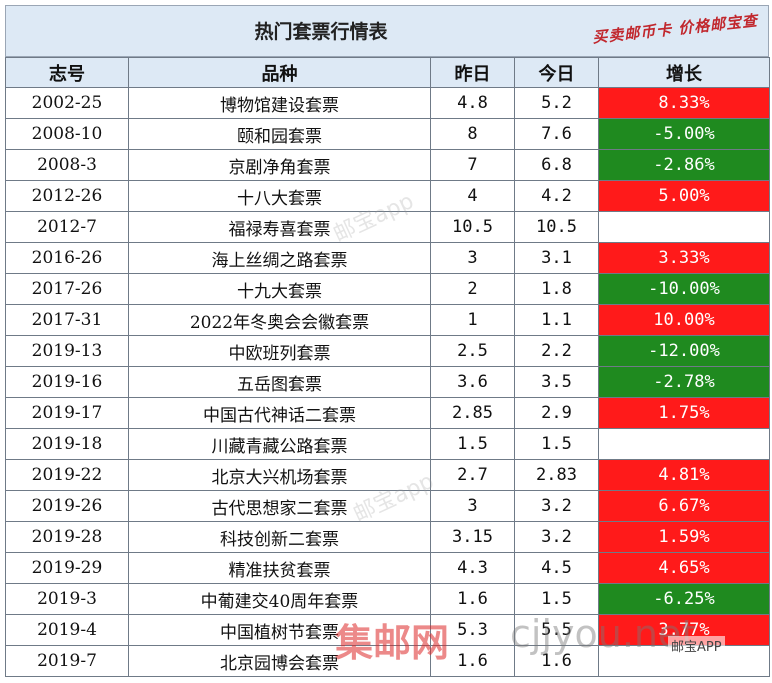  Describe the element at coordinates (472, 72) in the screenshot. I see `header-yesterday: 昨日` at that location.